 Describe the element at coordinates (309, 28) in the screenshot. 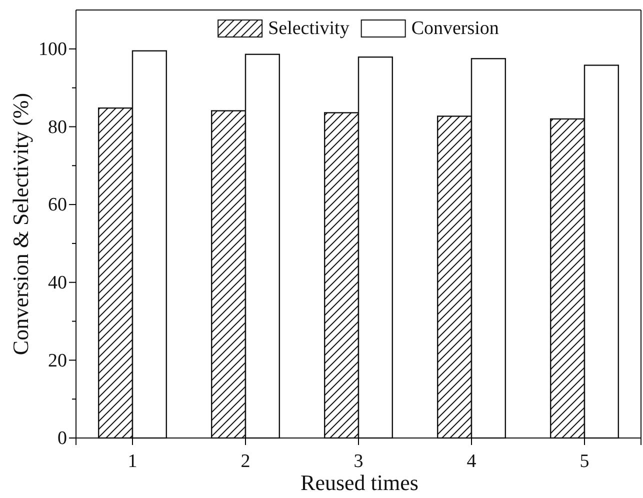

I see `legend-label: Selectivity` at that location.